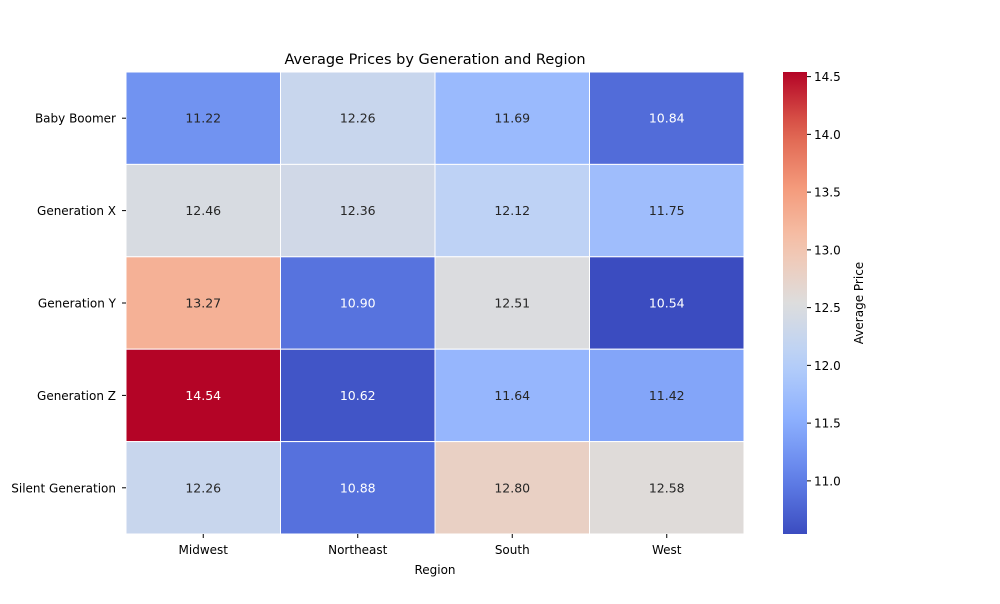 The height and width of the screenshot is (604, 1000). I want to click on y-tick-label: Generation Z, so click(76, 396).